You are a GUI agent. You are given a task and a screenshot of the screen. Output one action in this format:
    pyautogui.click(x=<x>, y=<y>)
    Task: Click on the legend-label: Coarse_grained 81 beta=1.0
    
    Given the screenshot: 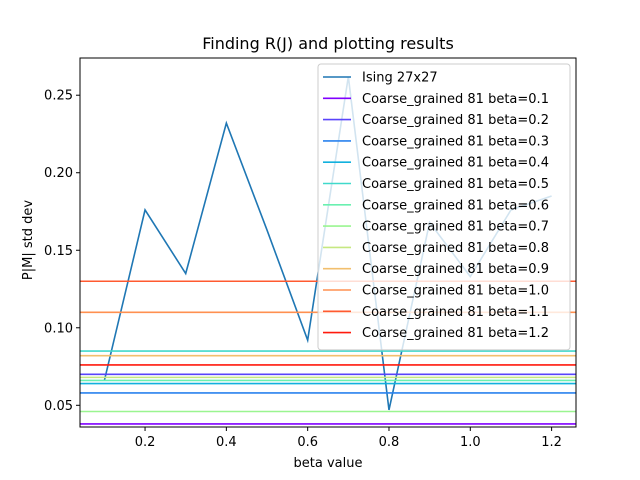 What is the action you would take?
    pyautogui.click(x=455, y=291)
    